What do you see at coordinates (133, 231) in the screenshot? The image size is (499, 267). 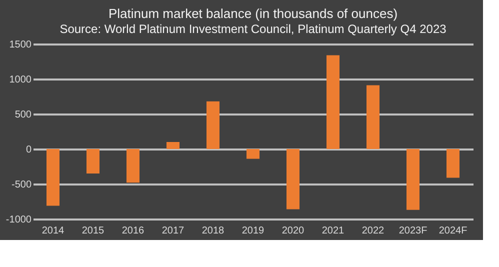 I see `x-tick-label: 2016` at bounding box center [133, 231].